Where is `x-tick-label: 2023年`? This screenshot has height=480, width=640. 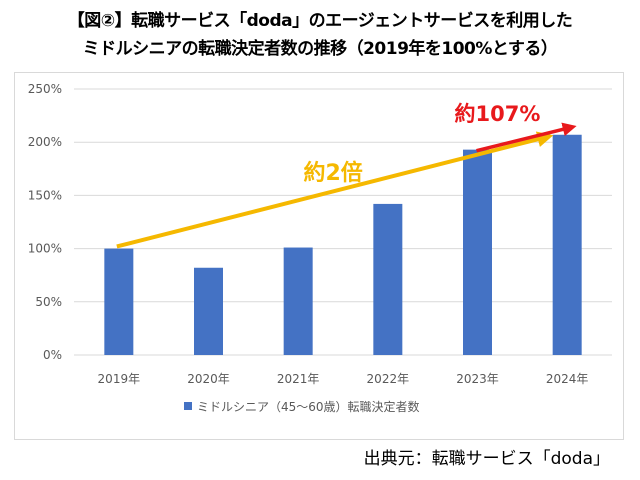 x-tick-label: 2023年 is located at coordinates (477, 379).